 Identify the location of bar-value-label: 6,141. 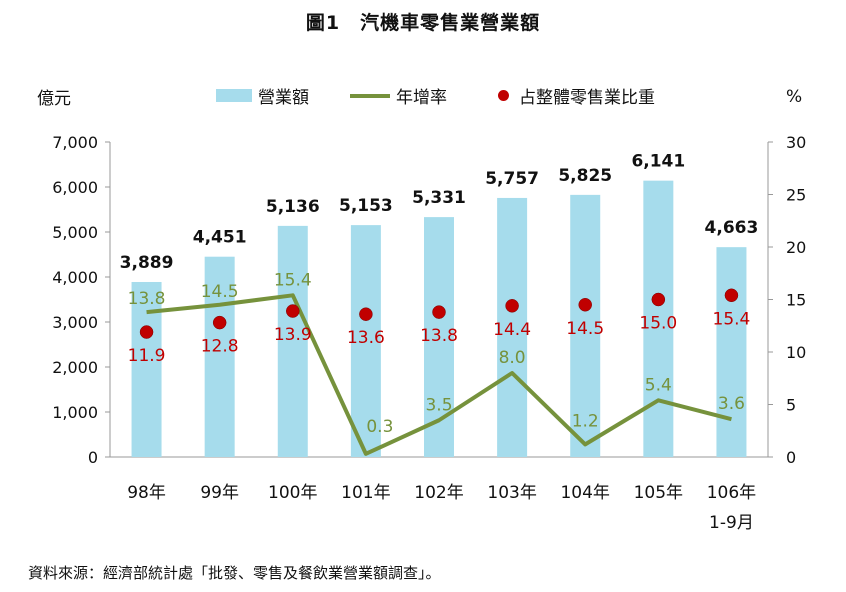
(658, 162).